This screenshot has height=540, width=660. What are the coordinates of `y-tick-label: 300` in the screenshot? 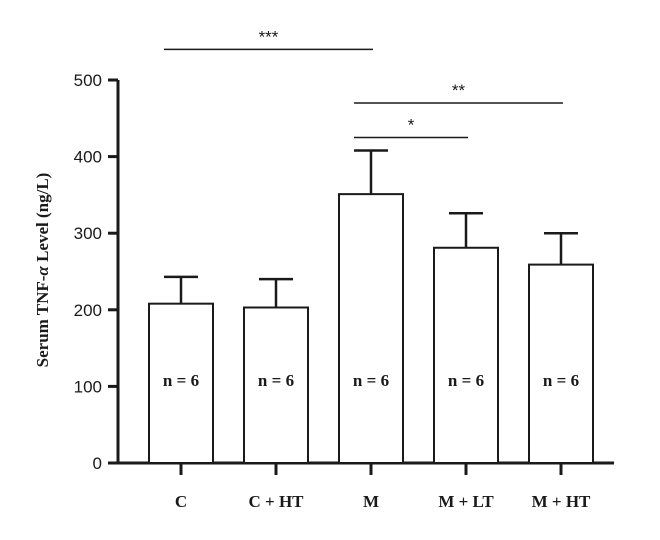 It's located at (88, 233).